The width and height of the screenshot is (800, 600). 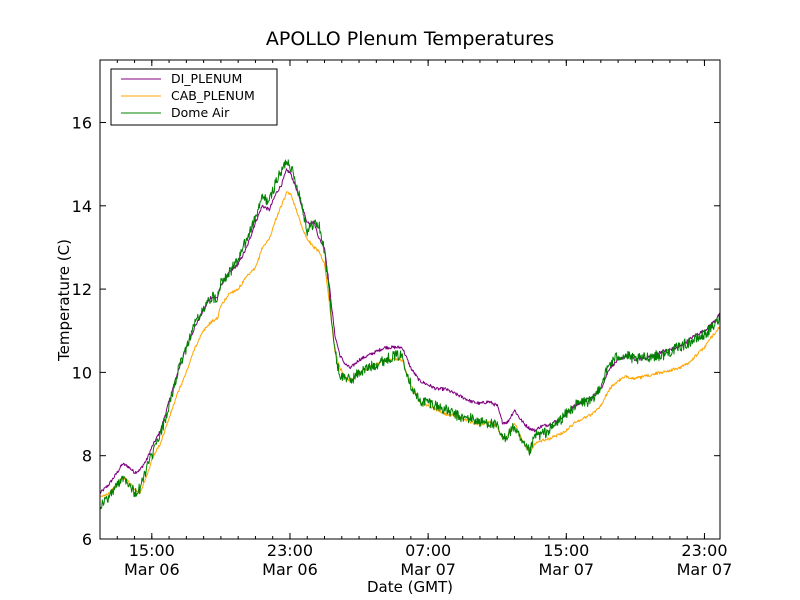 I want to click on y-tick-label-10: 10, so click(x=82, y=372).